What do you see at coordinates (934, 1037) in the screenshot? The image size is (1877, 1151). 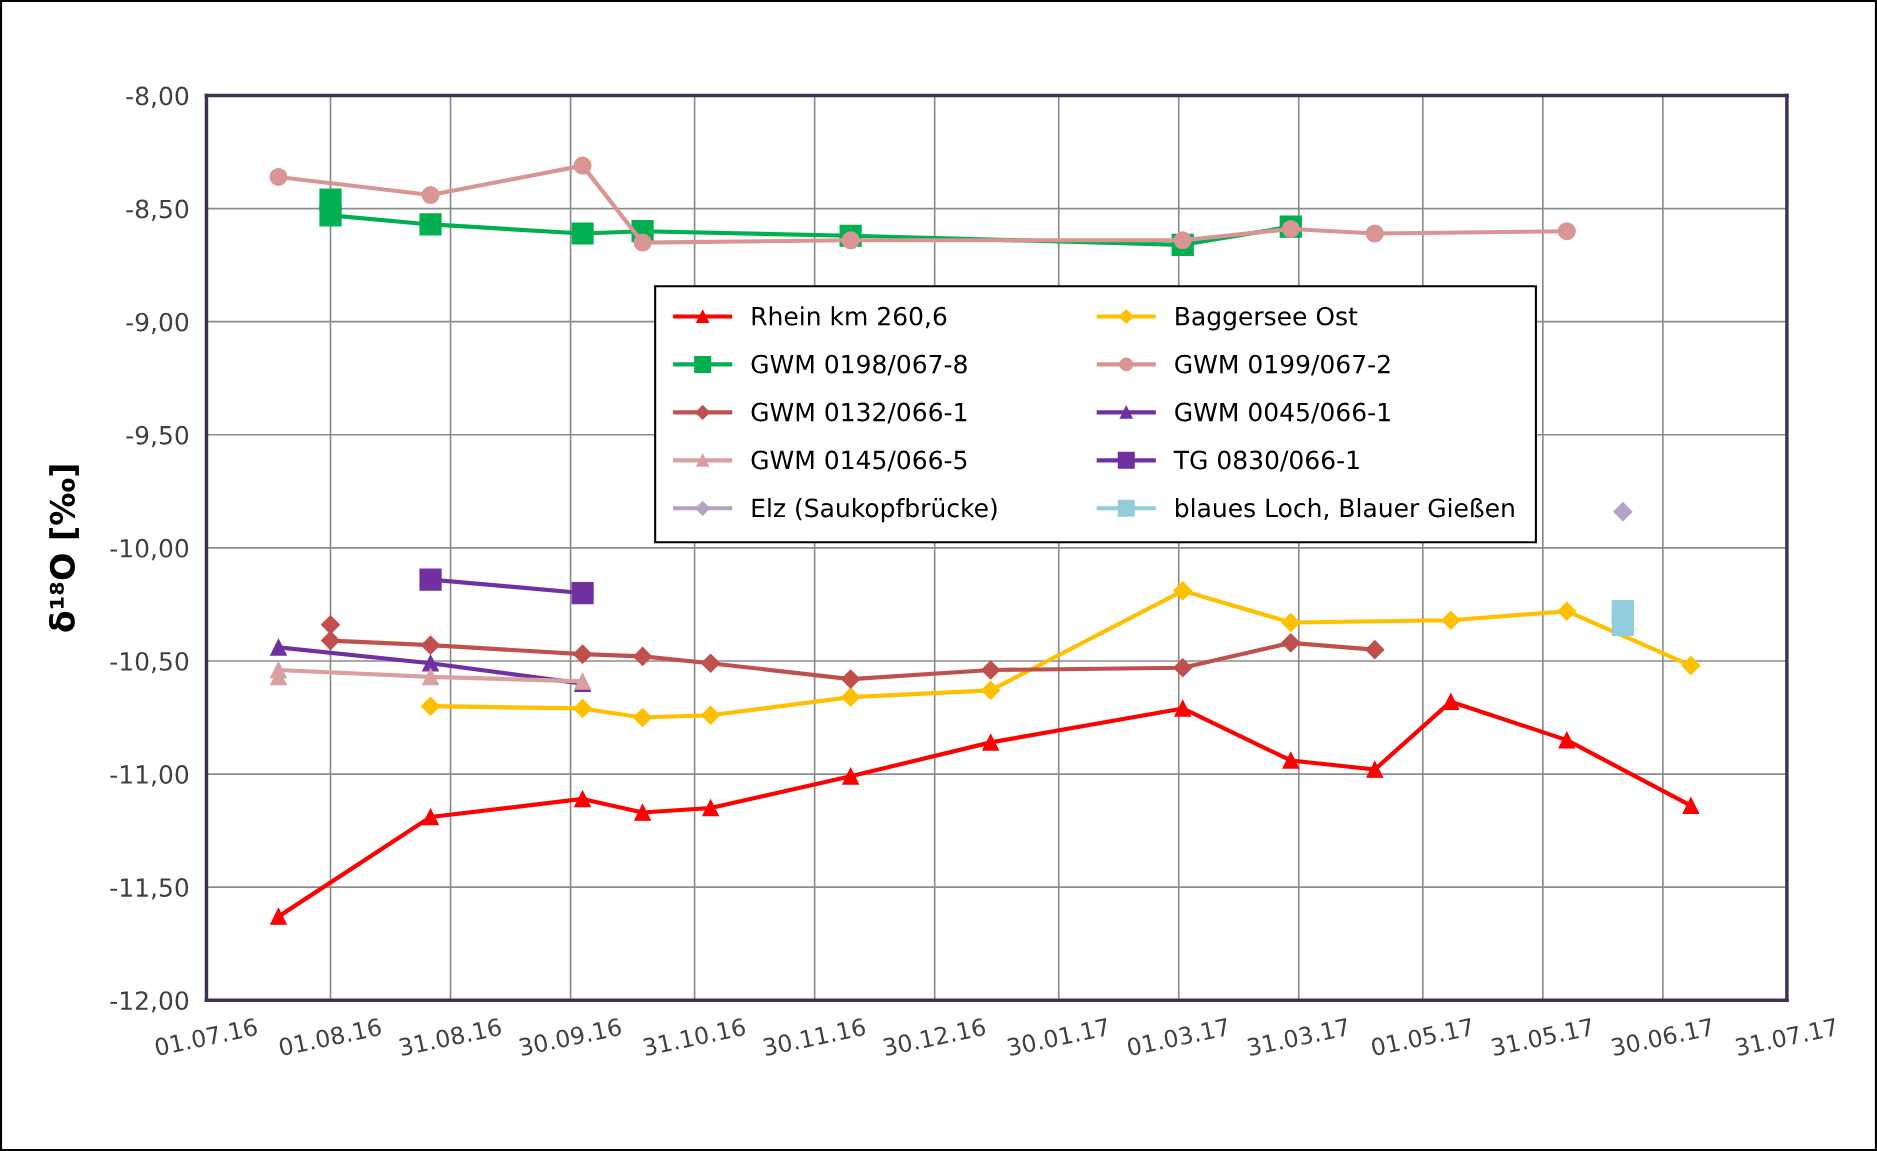 I see `x-tick-label: 30.12.16` at bounding box center [934, 1037].